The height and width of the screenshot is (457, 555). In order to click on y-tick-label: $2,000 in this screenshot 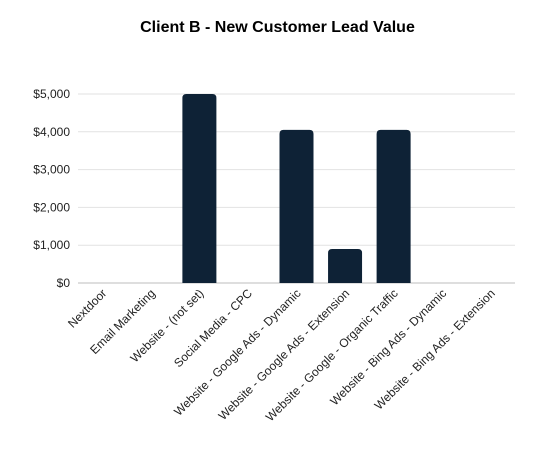, I will do `click(51, 207)`.